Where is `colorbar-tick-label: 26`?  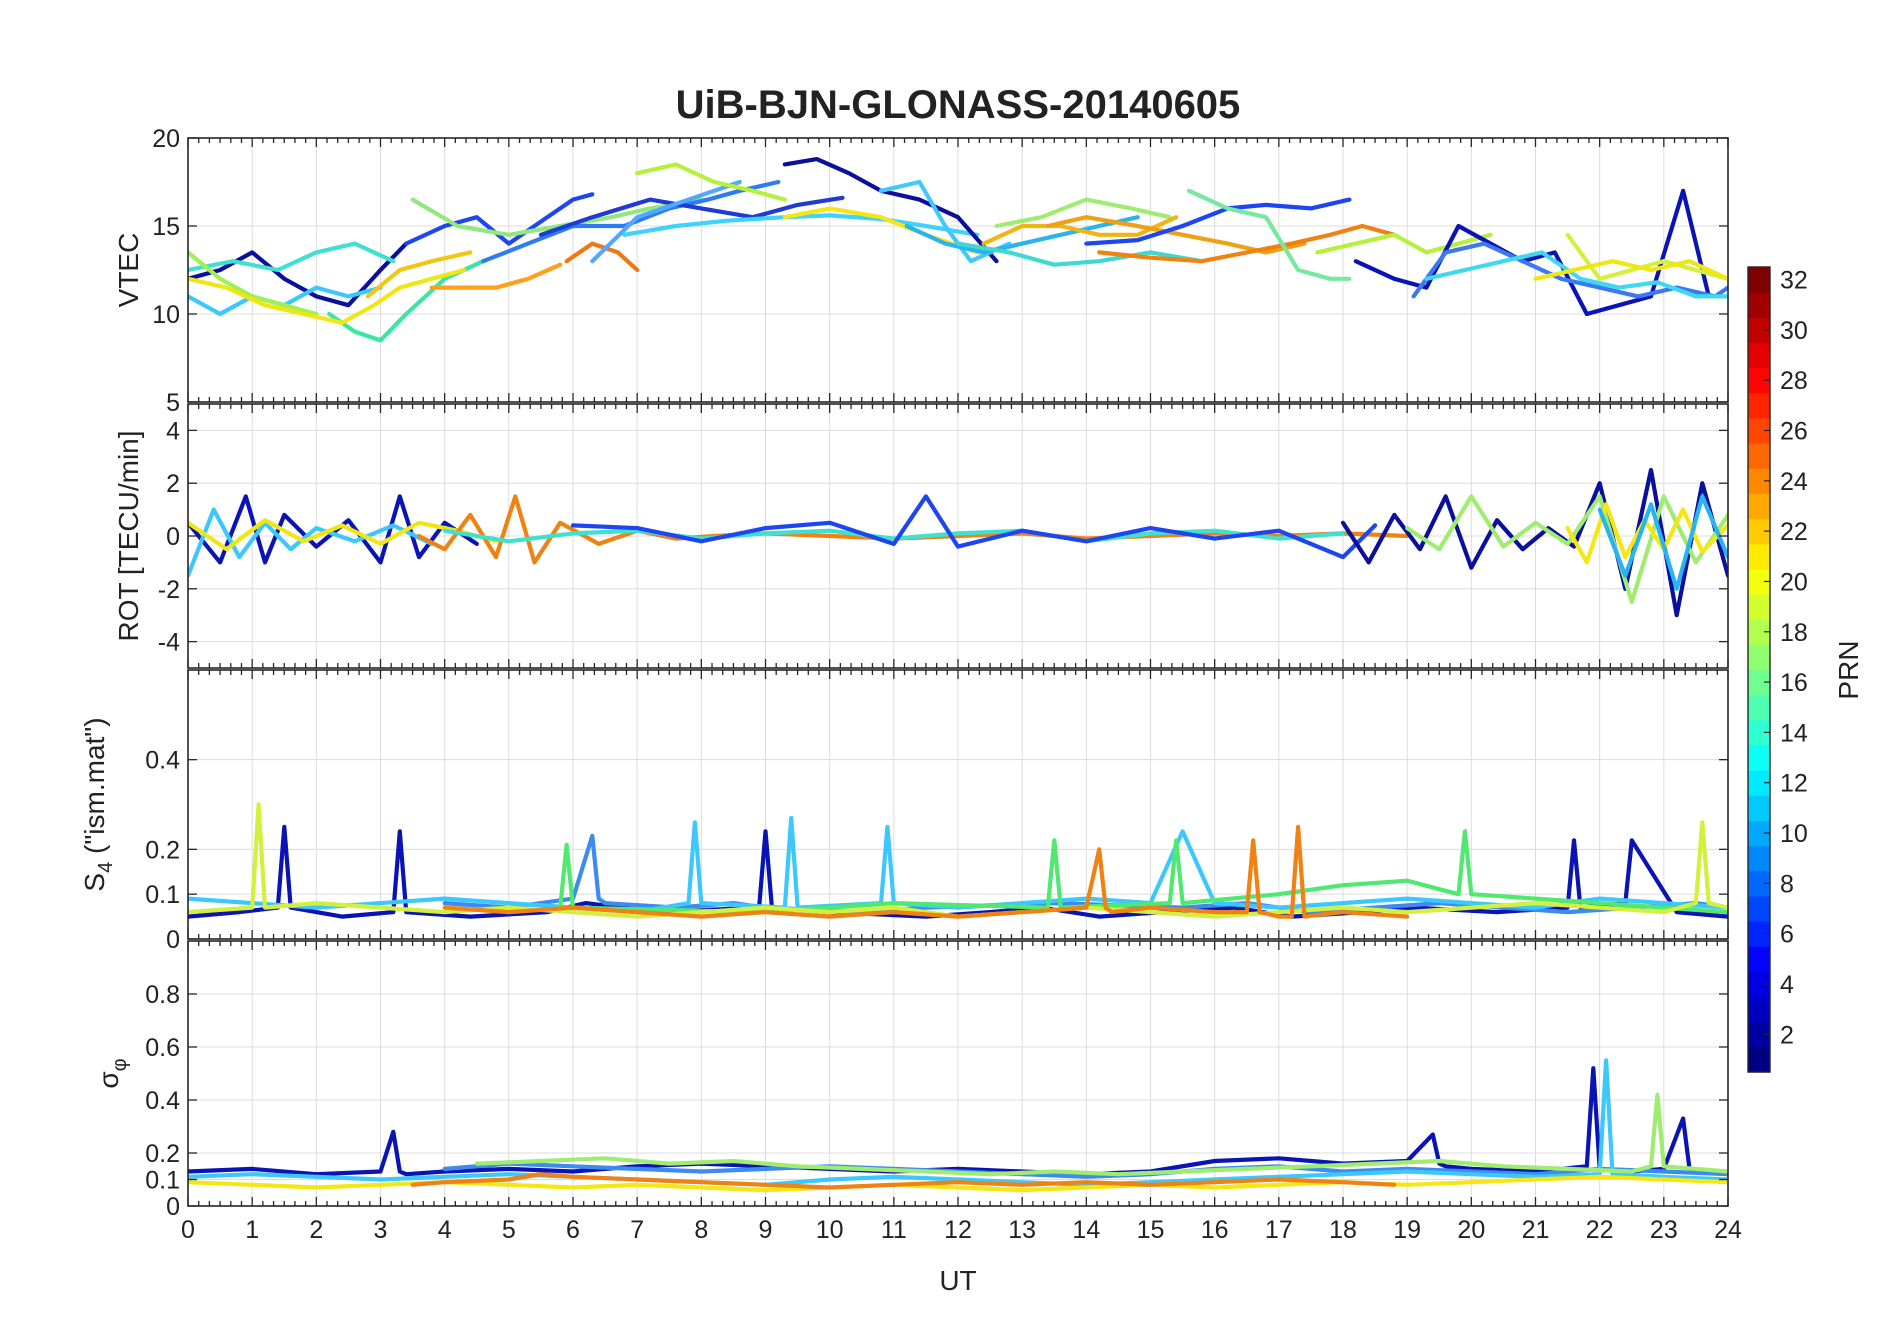 colorbar-tick-label: 26 is located at coordinates (1794, 432).